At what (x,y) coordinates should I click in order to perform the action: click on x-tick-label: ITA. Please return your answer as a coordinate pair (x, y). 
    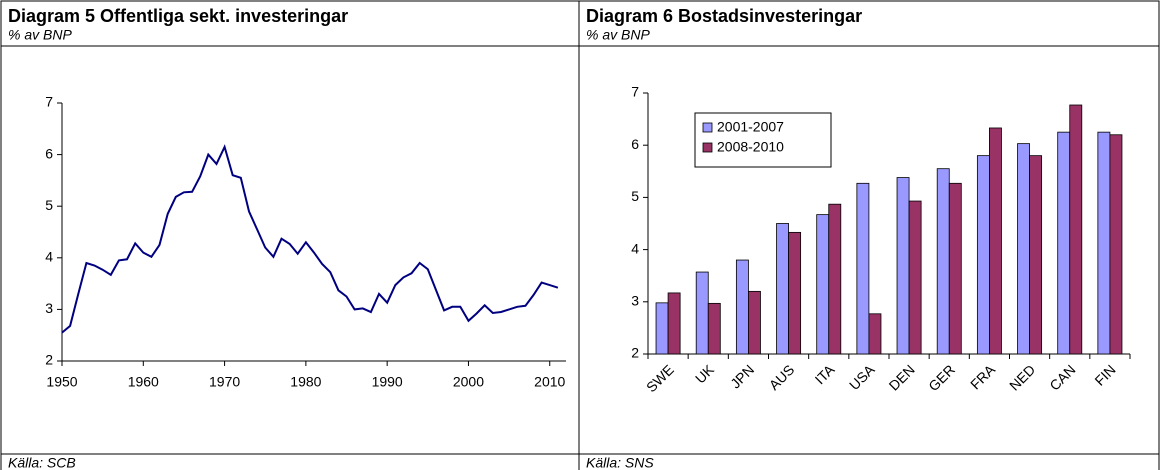
    Looking at the image, I should click on (825, 374).